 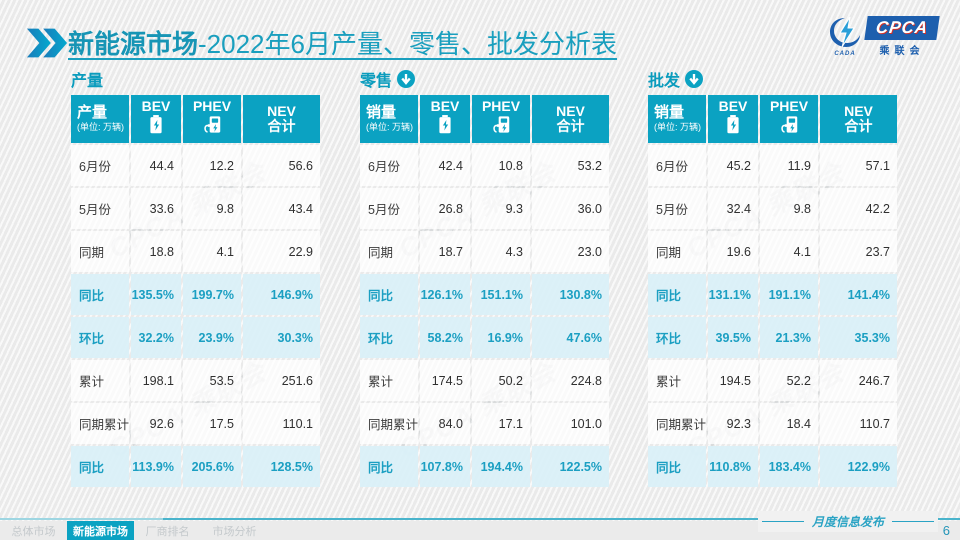 I want to click on nev-column-label-line1: NEV, so click(x=858, y=110).